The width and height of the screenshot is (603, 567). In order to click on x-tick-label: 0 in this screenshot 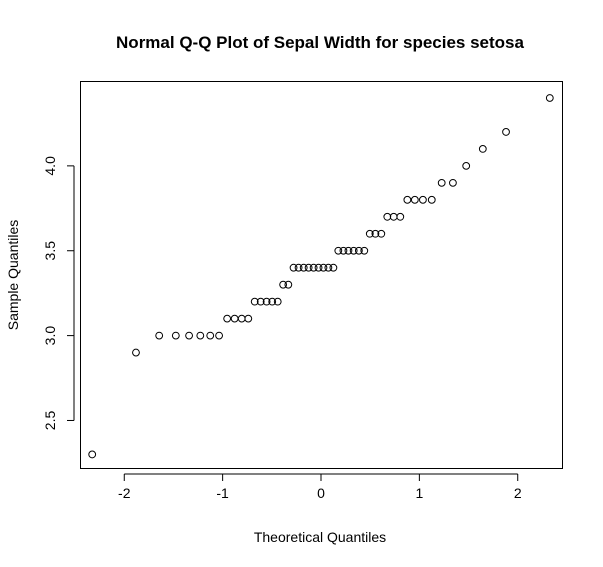, I will do `click(321, 493)`.